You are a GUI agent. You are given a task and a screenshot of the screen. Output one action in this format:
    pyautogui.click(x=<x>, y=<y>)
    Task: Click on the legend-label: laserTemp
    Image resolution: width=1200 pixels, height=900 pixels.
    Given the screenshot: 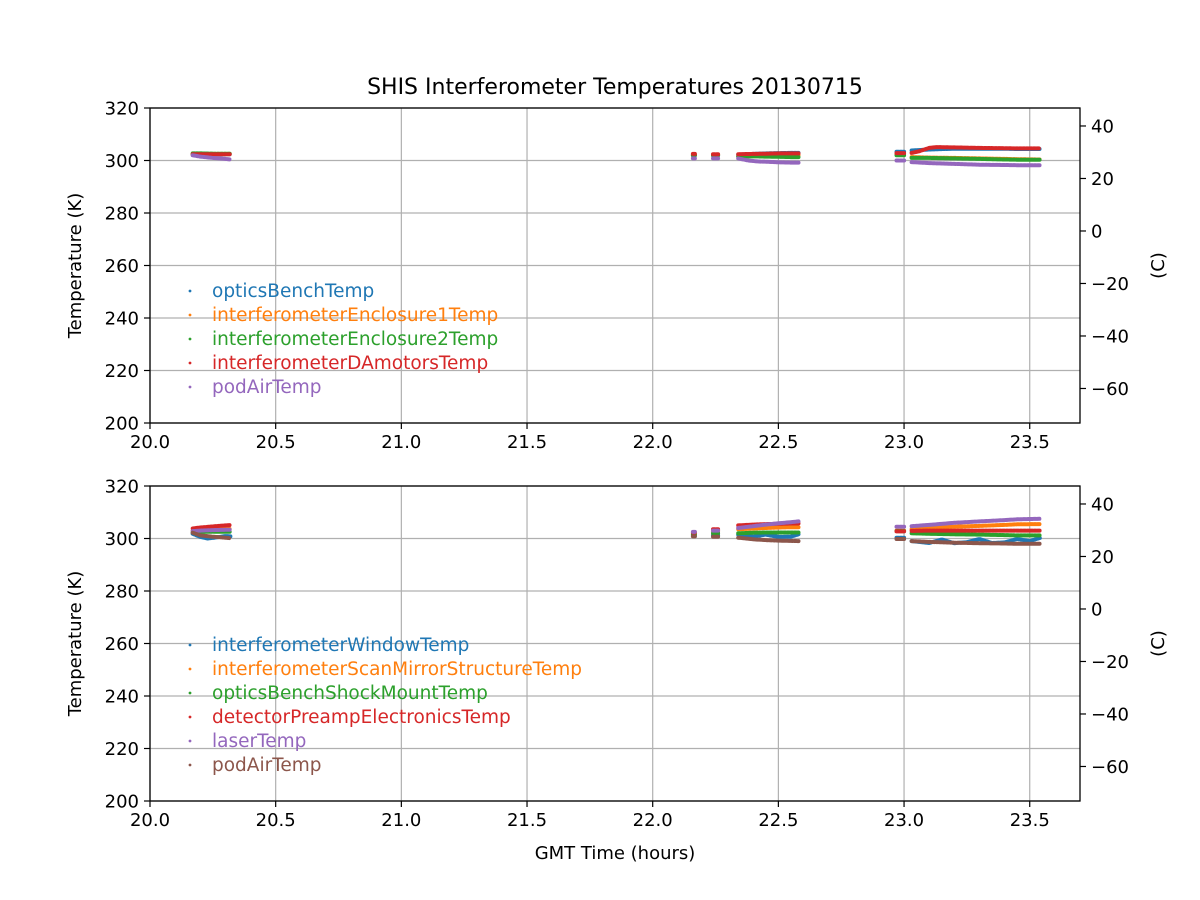 What is the action you would take?
    pyautogui.click(x=259, y=741)
    